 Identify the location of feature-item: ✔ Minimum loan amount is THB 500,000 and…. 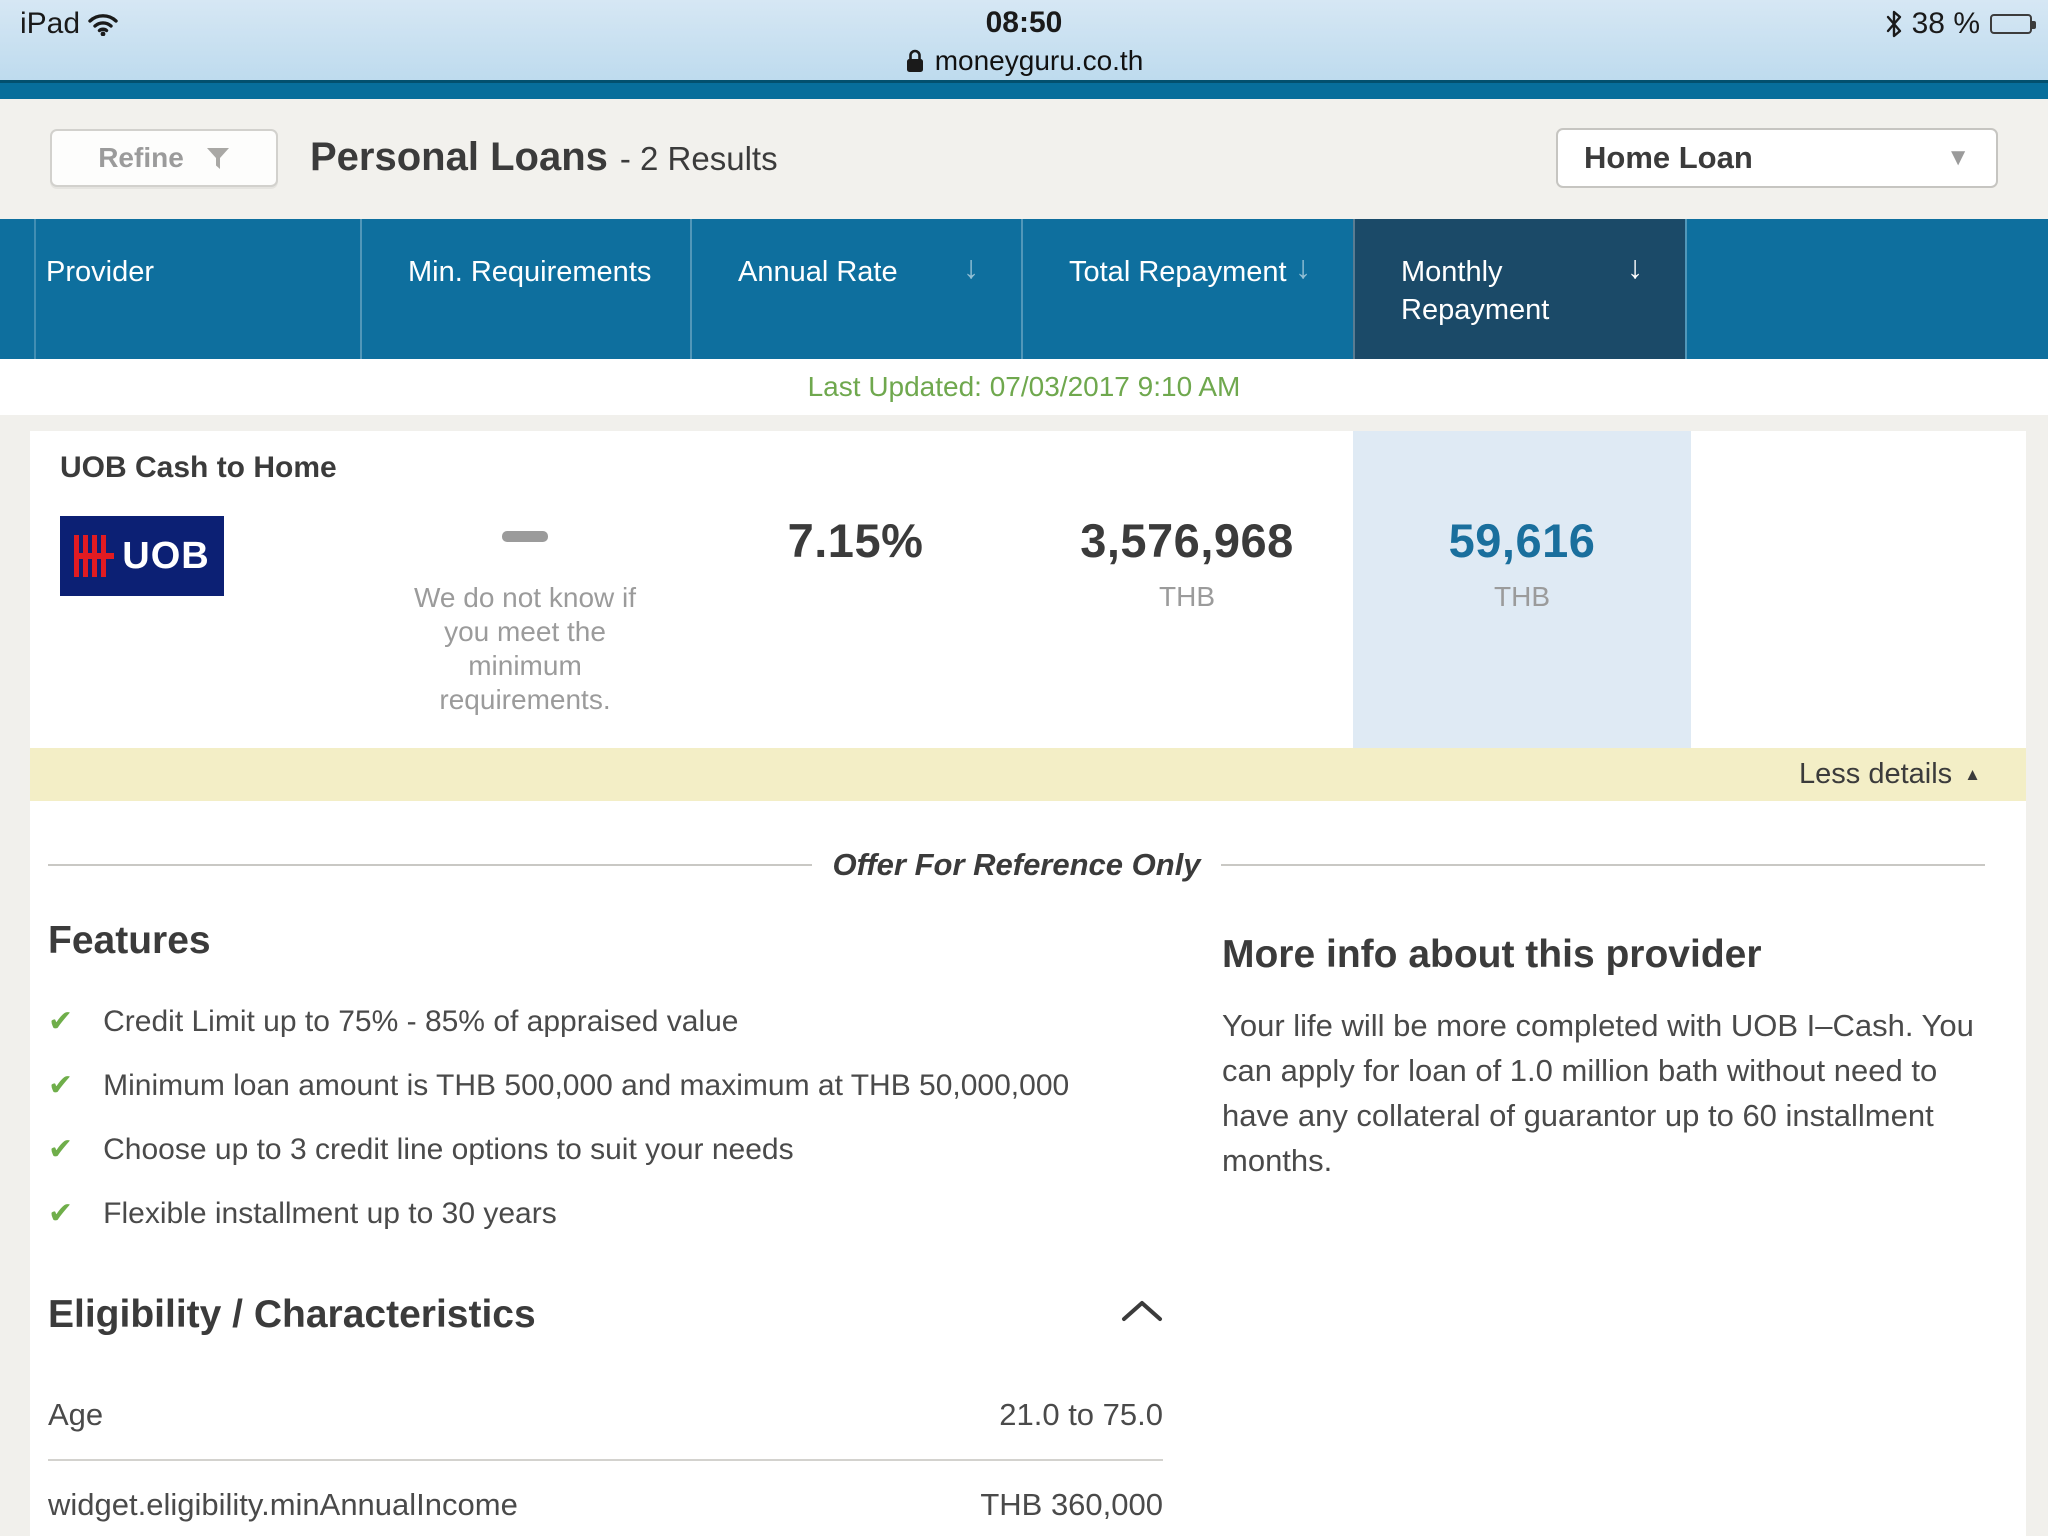
(605, 1085).